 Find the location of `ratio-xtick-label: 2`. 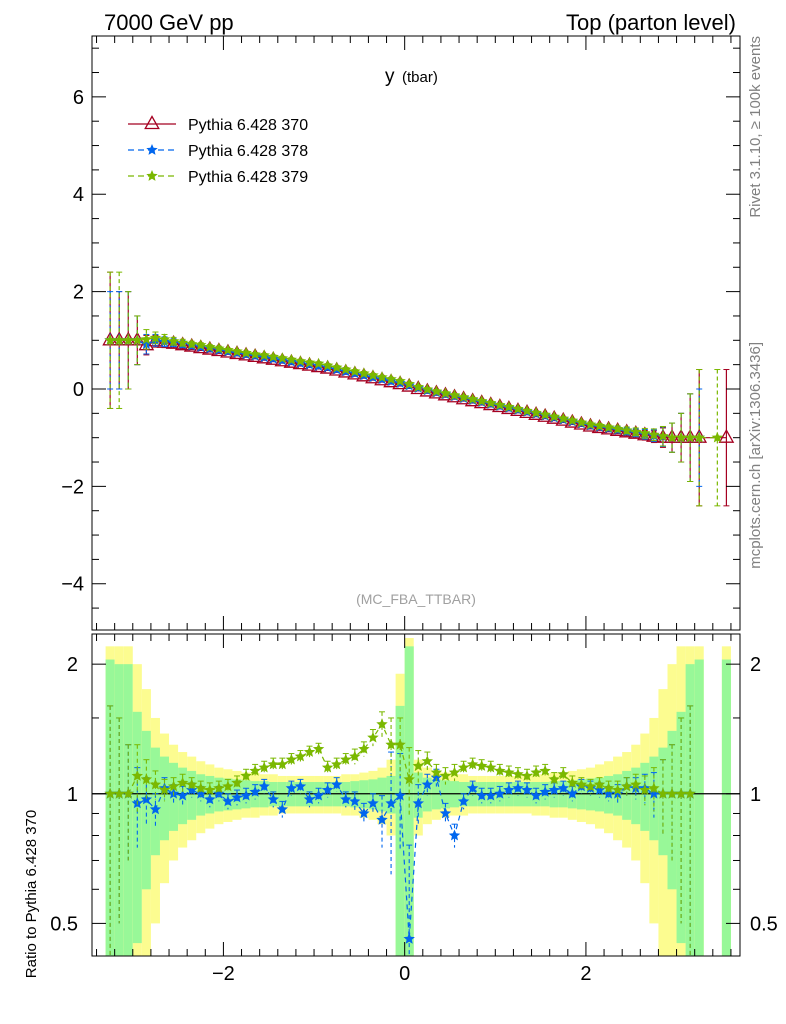

ratio-xtick-label: 2 is located at coordinates (585, 974).